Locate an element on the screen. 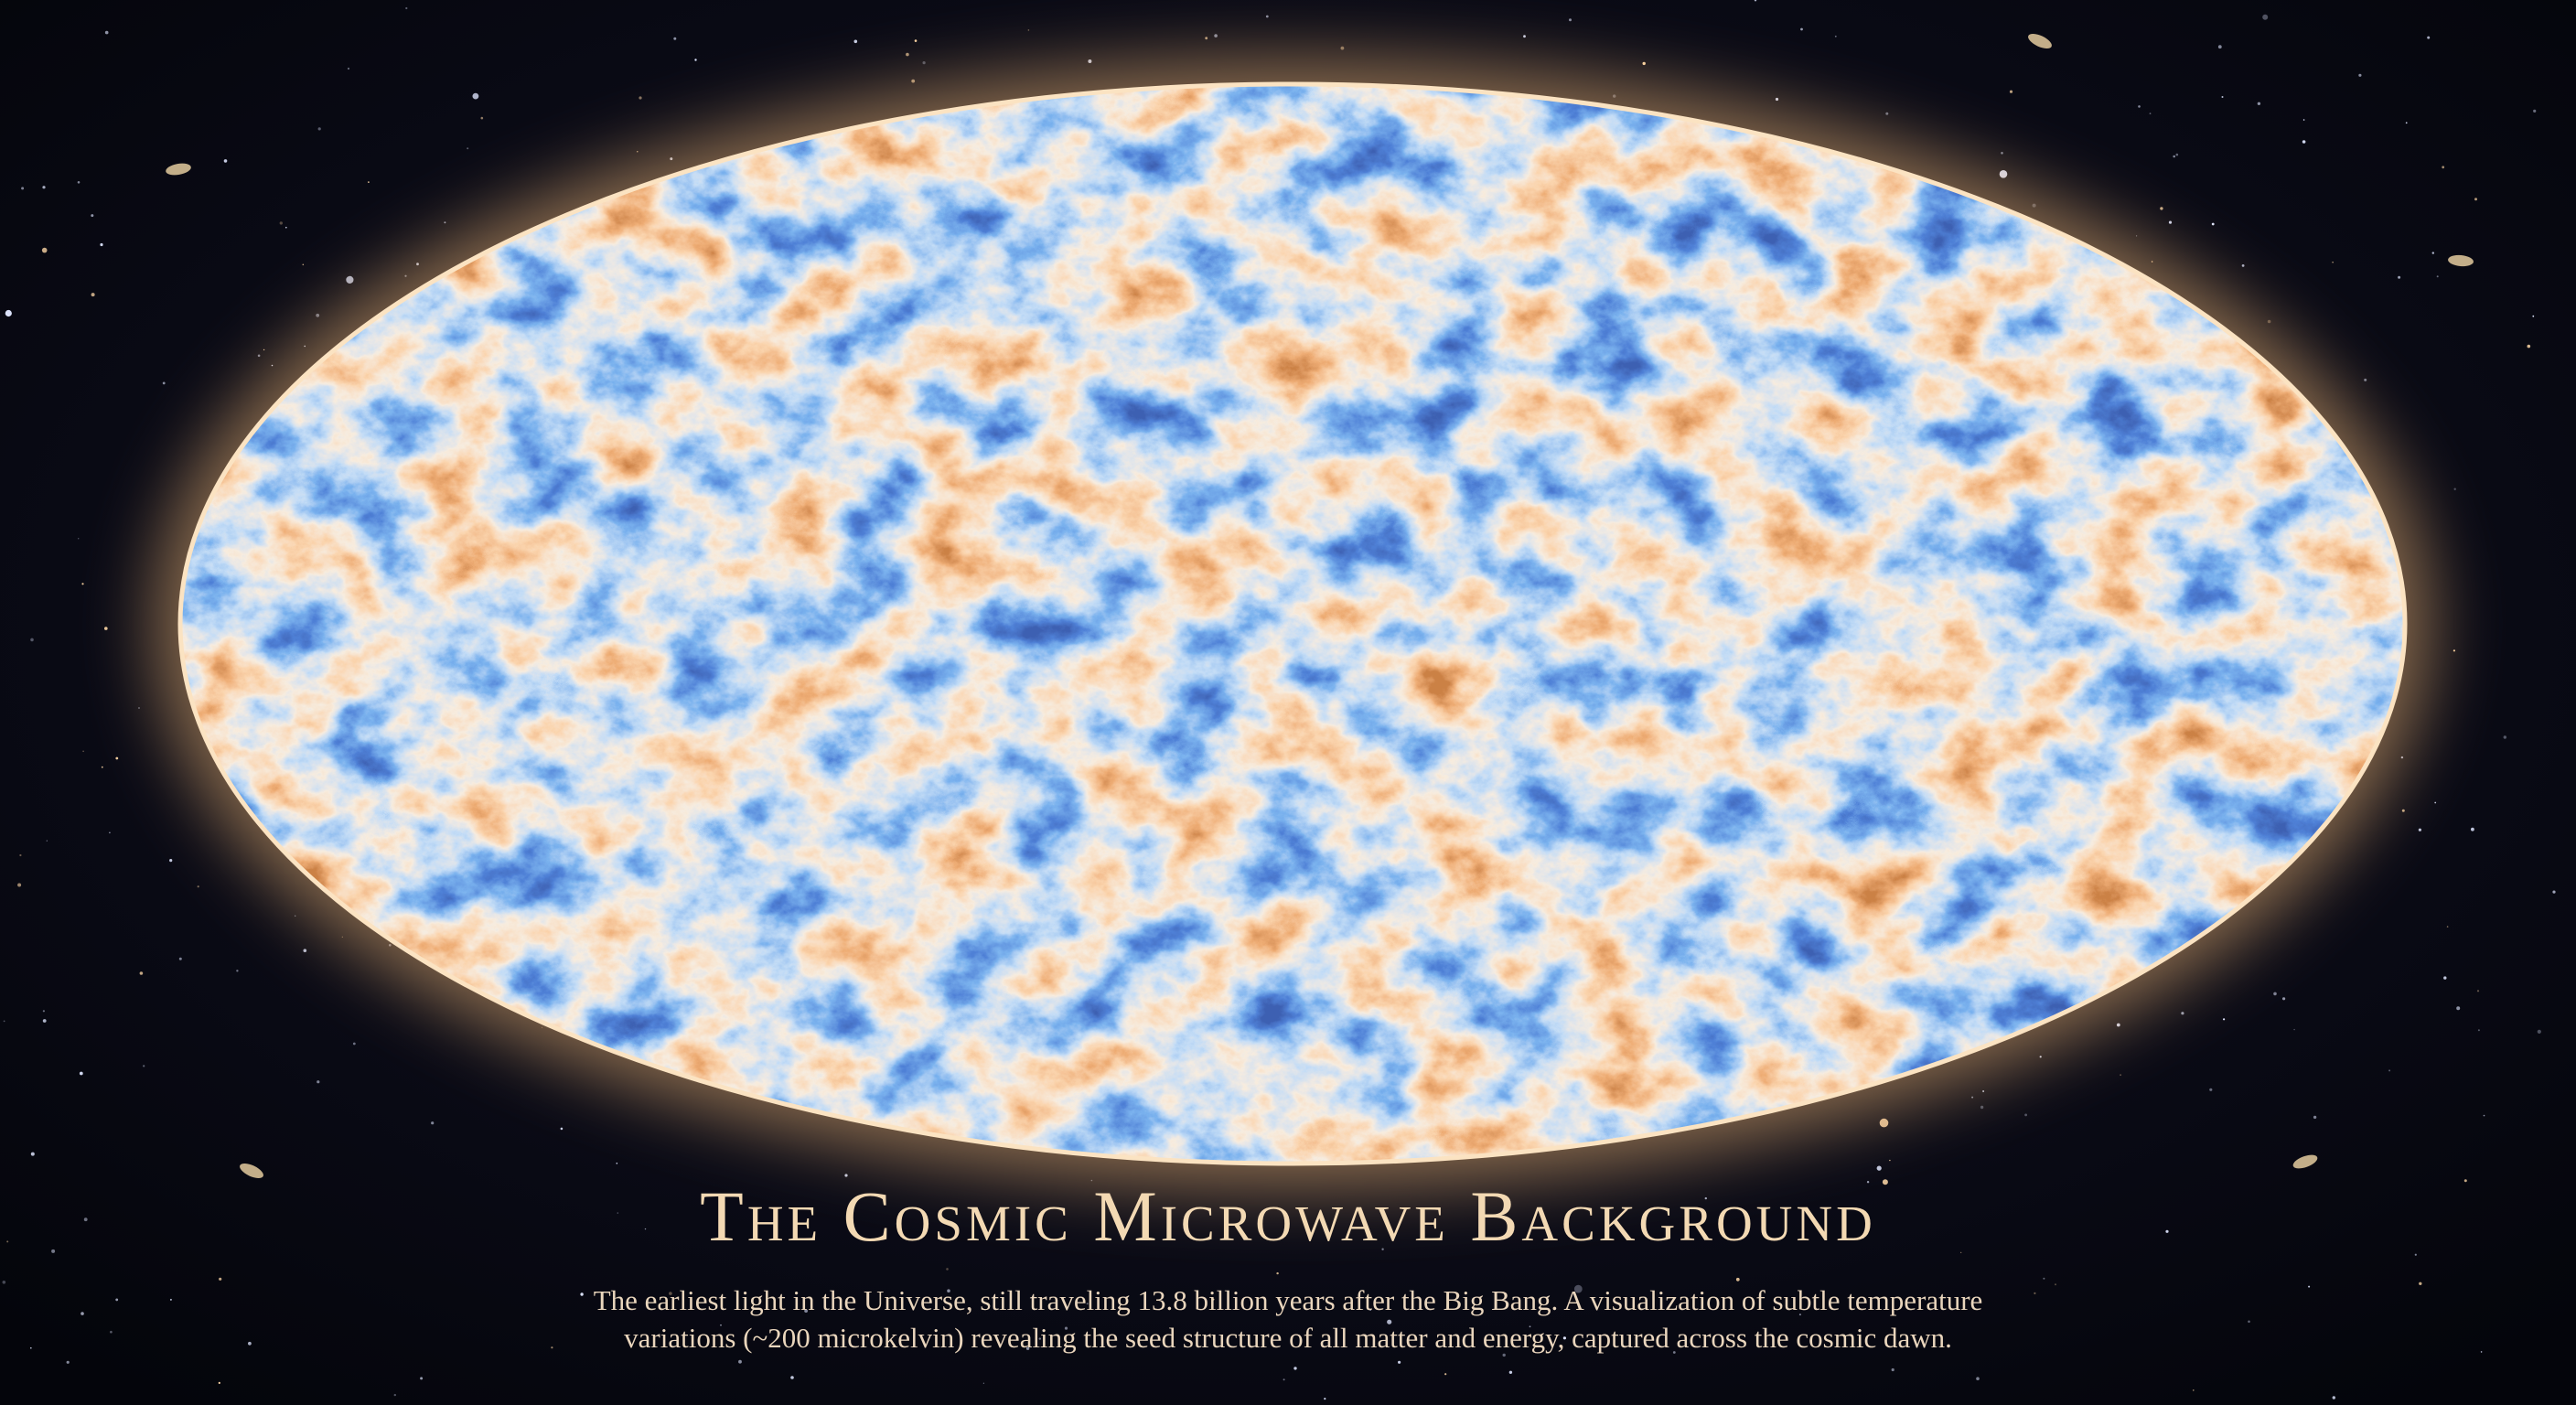 This screenshot has width=2576, height=1405. title: The Cosmic Microwave Background is located at coordinates (1288, 1216).